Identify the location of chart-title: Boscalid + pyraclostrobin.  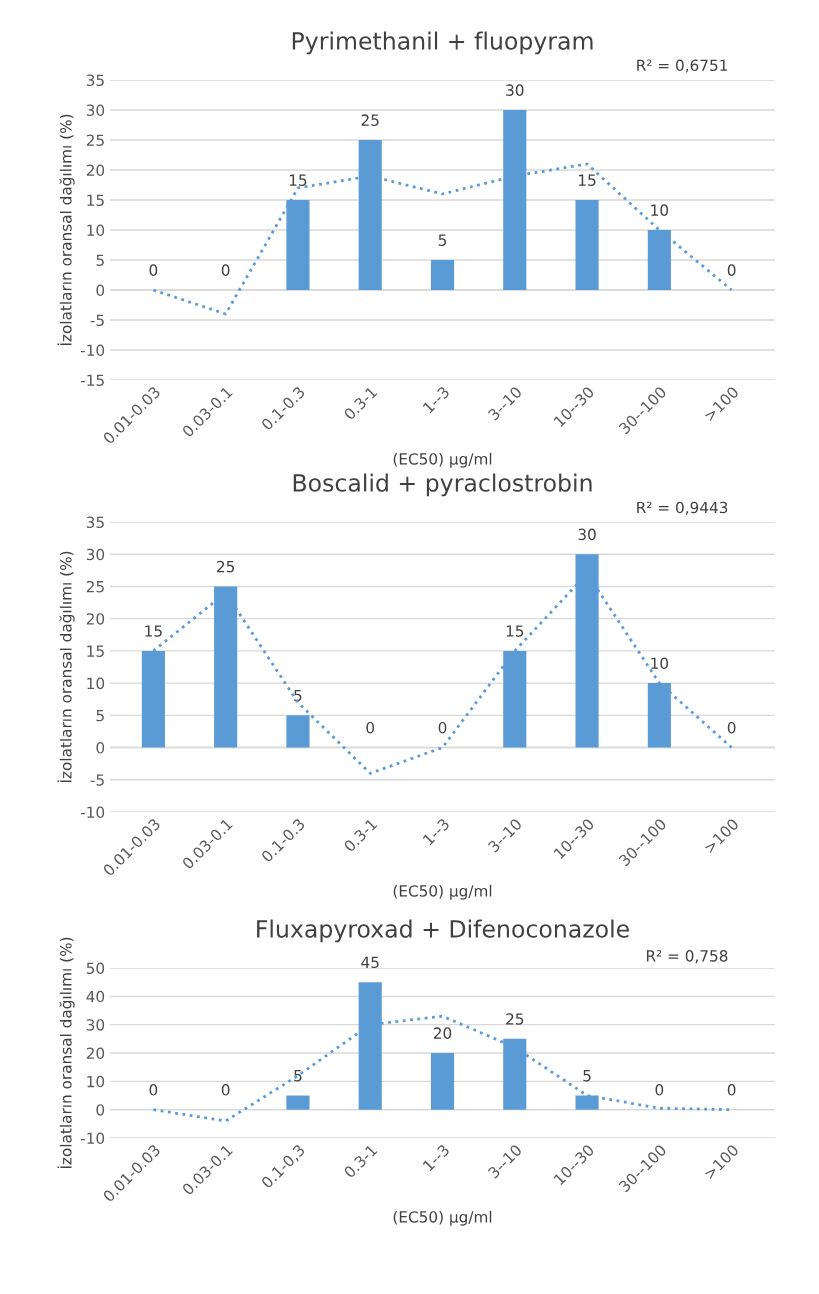
(442, 485).